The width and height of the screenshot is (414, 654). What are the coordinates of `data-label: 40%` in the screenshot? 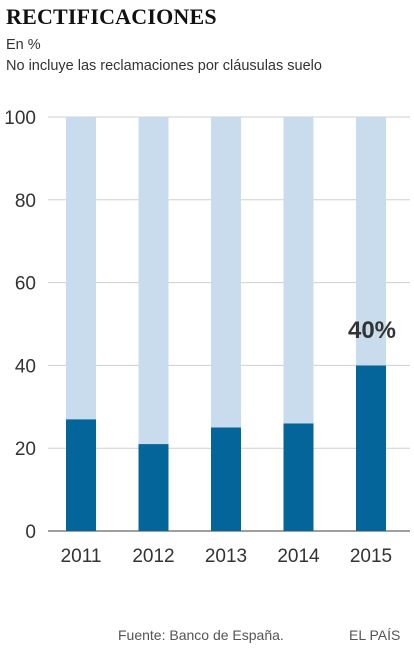 It's located at (372, 330).